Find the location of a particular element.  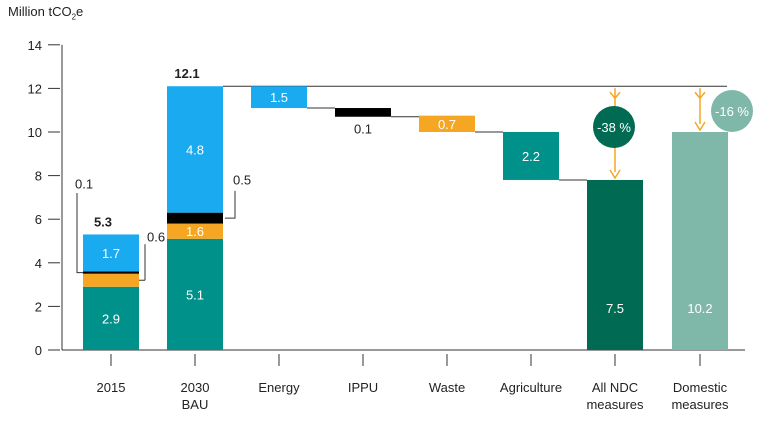

data-label: 10.2 is located at coordinates (699, 308).